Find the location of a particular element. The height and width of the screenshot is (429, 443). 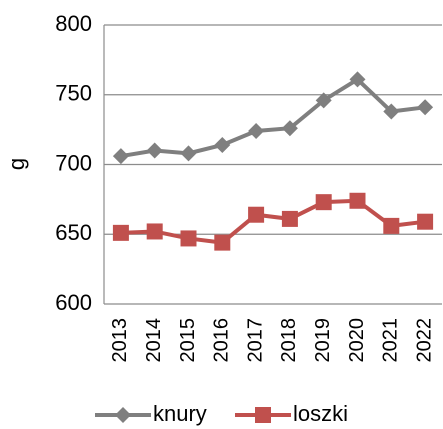

x-tick-label: 2018 is located at coordinates (289, 340).